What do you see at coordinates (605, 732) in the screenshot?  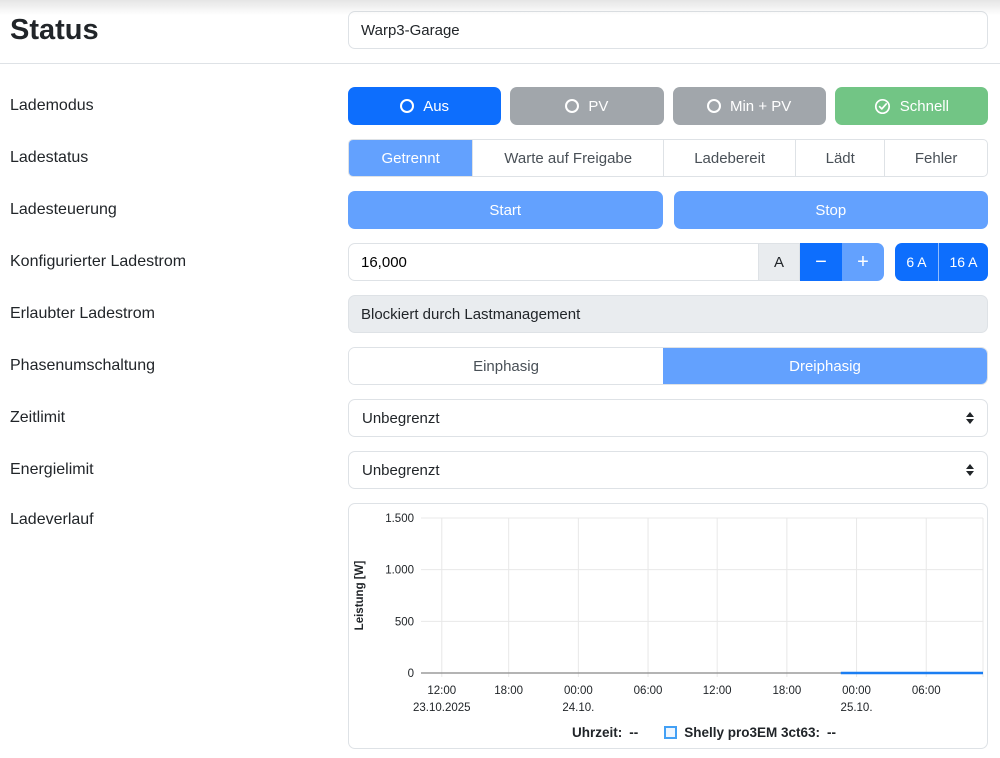 I see `legend-uhrzeit: Uhrzeit: --` at bounding box center [605, 732].